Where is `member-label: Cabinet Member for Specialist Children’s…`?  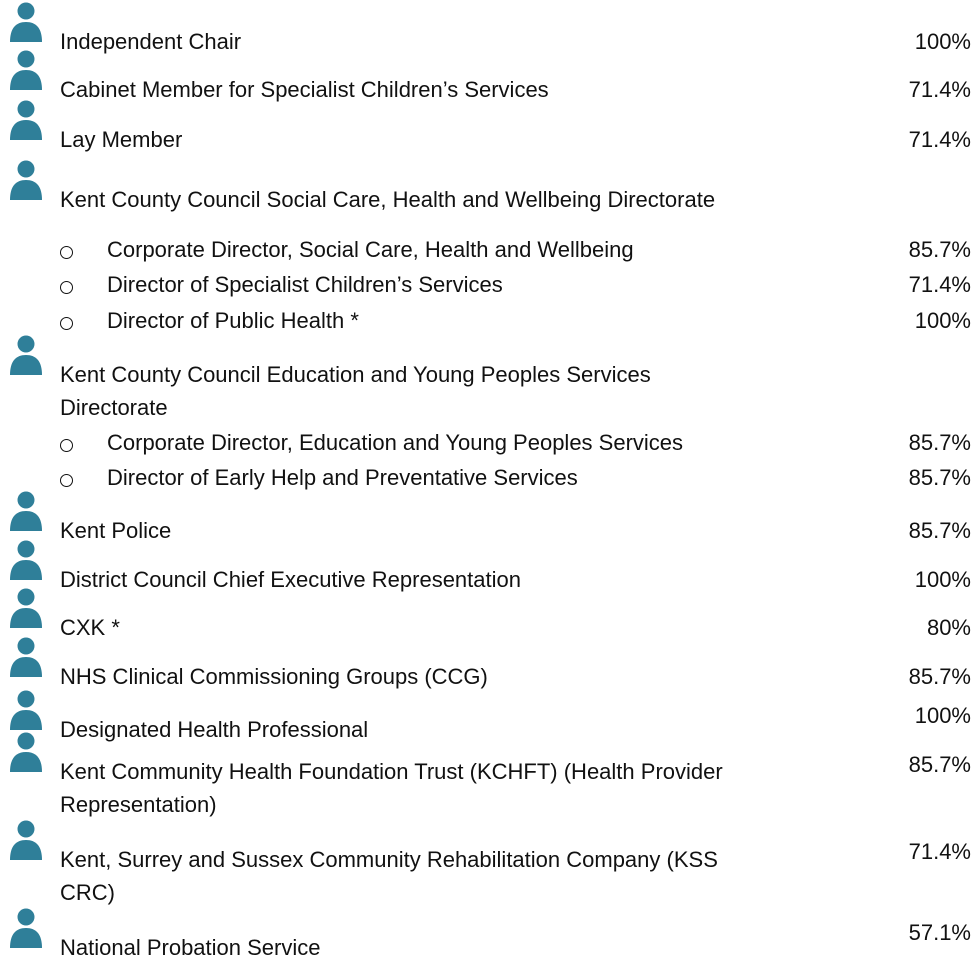
member-label: Cabinet Member for Specialist Children’s… is located at coordinates (304, 89).